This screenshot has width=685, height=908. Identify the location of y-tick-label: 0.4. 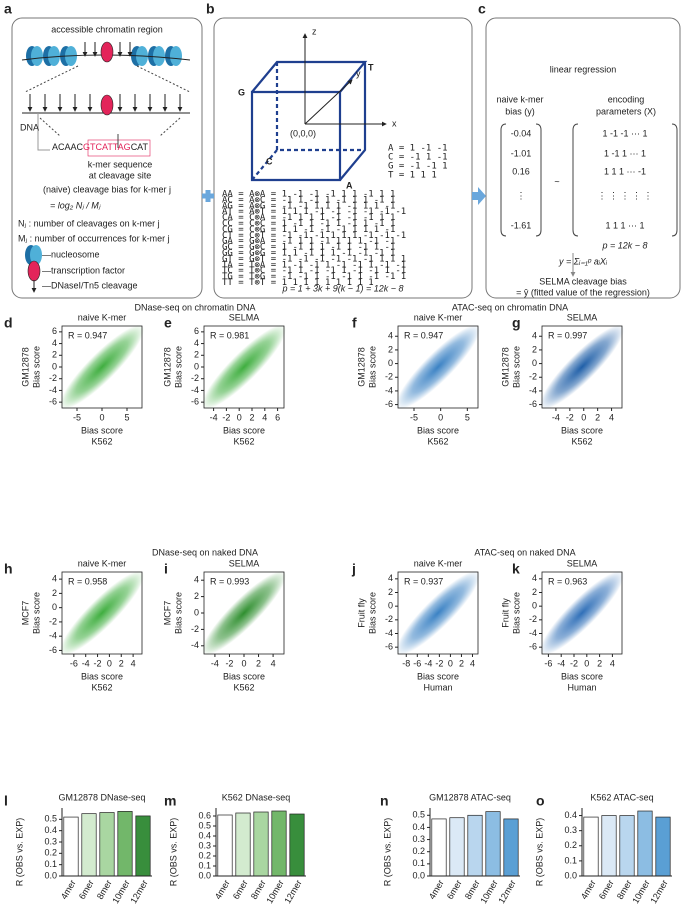
(204, 835).